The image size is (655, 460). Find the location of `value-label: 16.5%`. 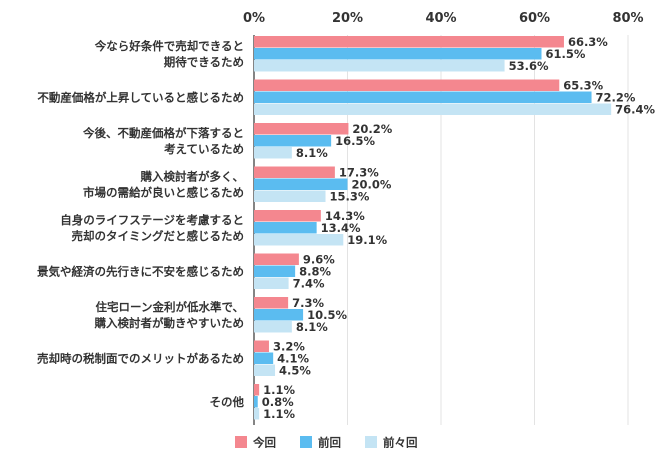

value-label: 16.5% is located at coordinates (355, 141).